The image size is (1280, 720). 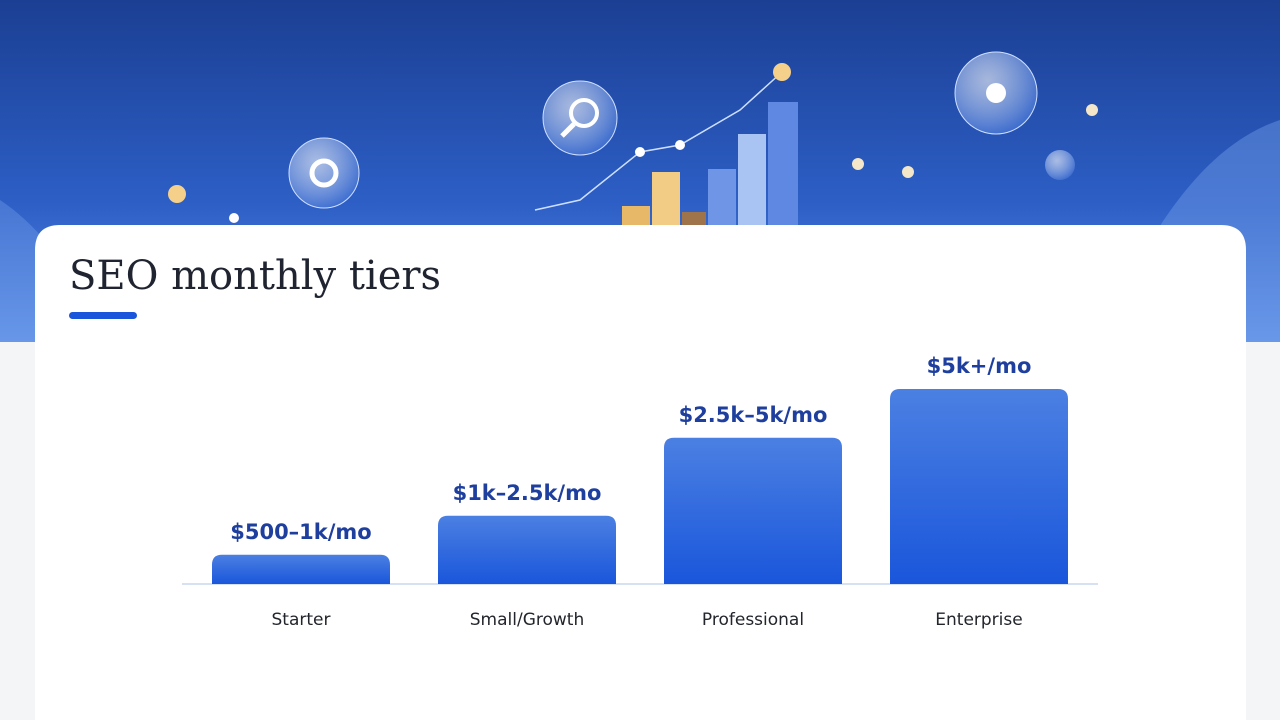 What do you see at coordinates (301, 620) in the screenshot?
I see `x-tick-label: Starter` at bounding box center [301, 620].